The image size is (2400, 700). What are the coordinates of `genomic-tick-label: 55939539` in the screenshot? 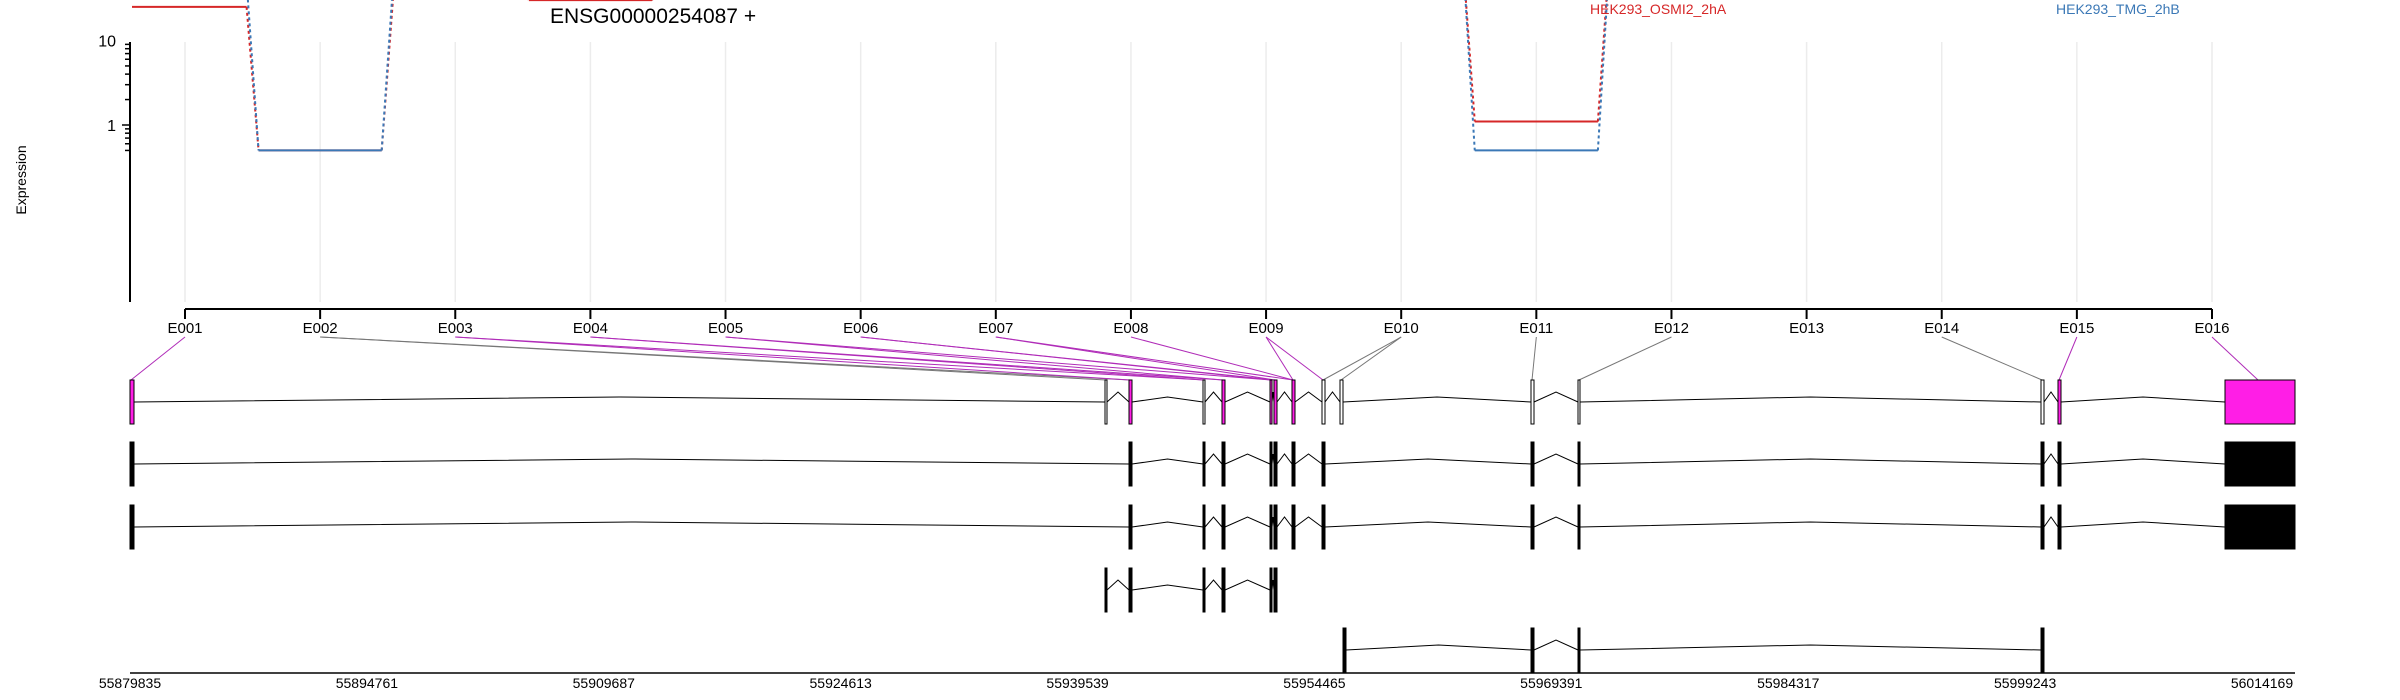 It's located at (1077, 683).